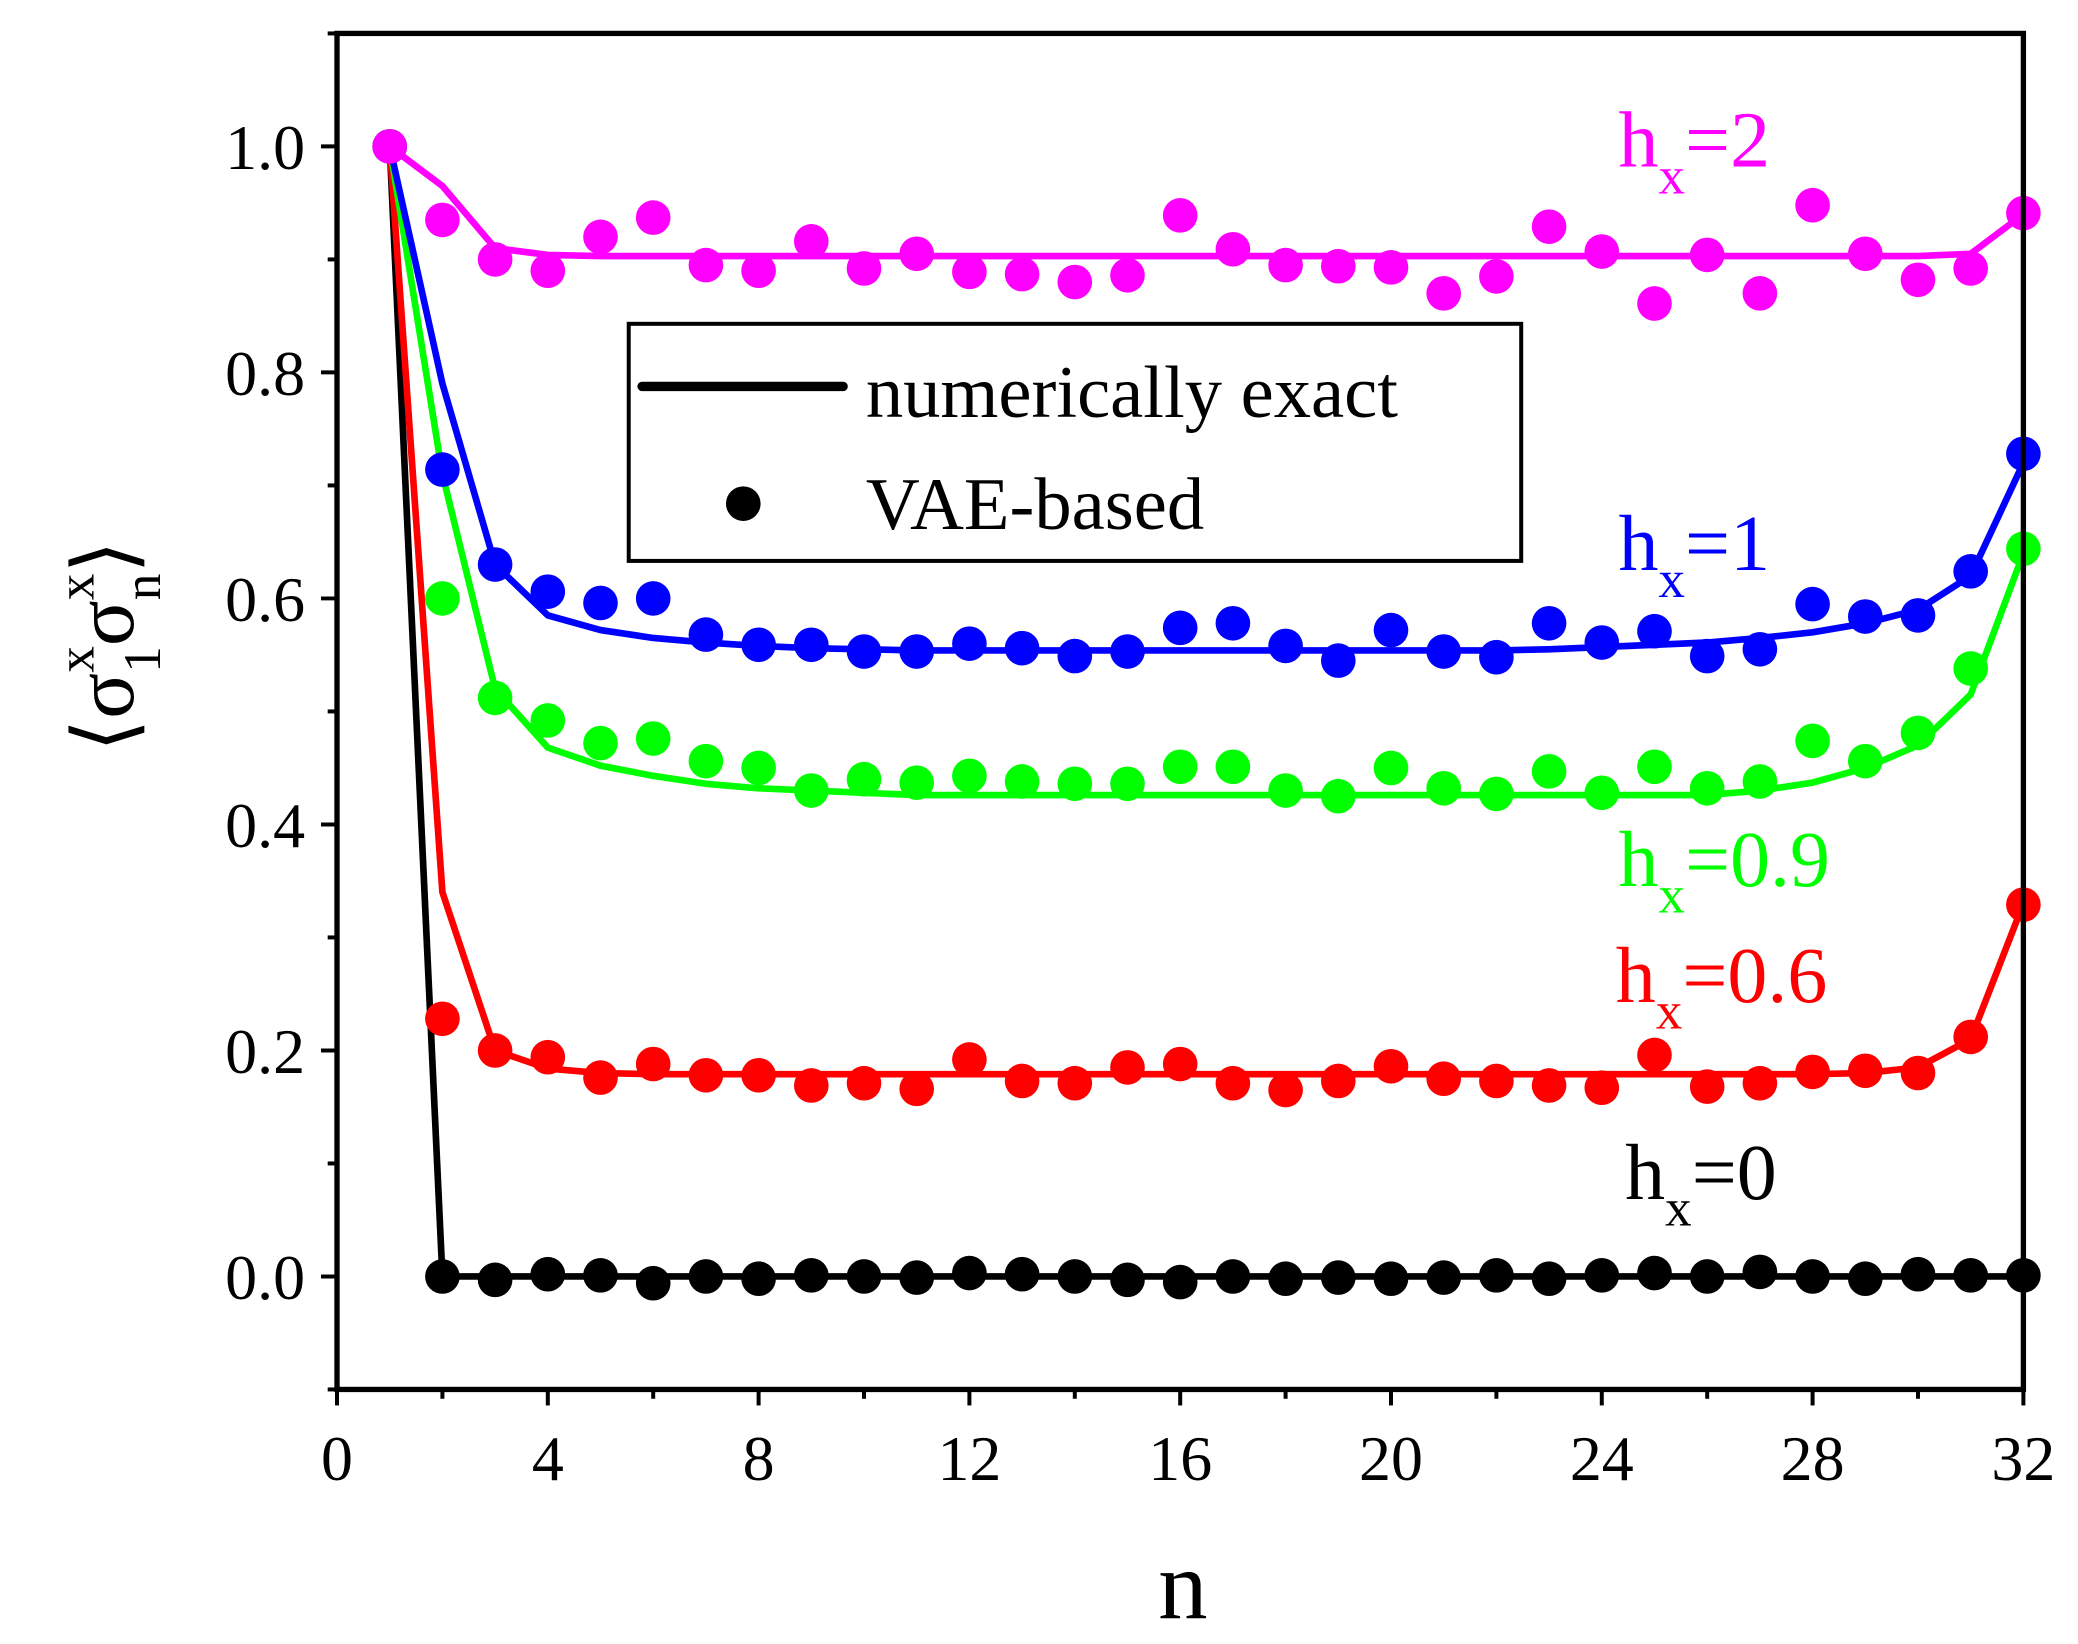 The width and height of the screenshot is (2078, 1644). I want to click on x-tick-label: 8, so click(759, 1458).